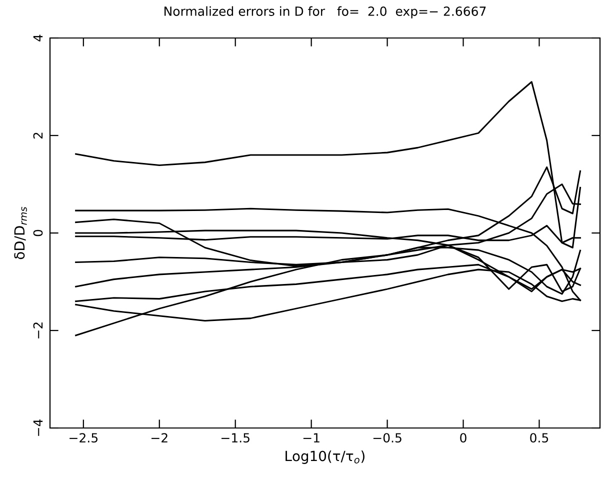  I want to click on x-tick-label: 0.5, so click(539, 438).